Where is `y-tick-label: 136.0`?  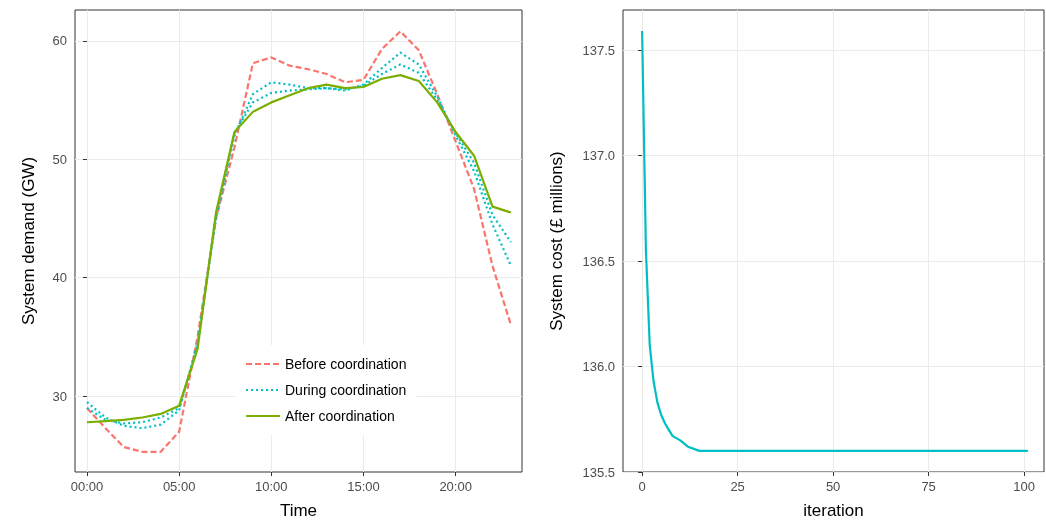
y-tick-label: 136.0 is located at coordinates (598, 367).